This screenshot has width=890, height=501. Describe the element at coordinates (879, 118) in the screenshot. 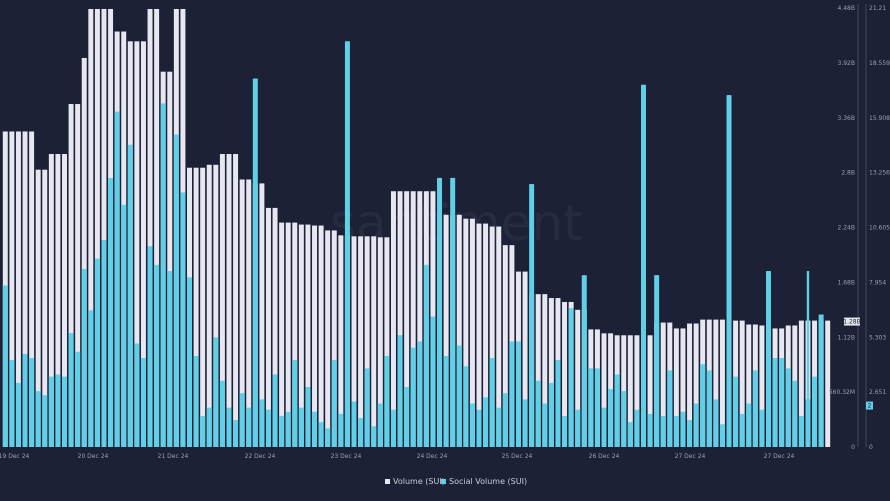

I see `social-axis-tick: 15.908` at that location.